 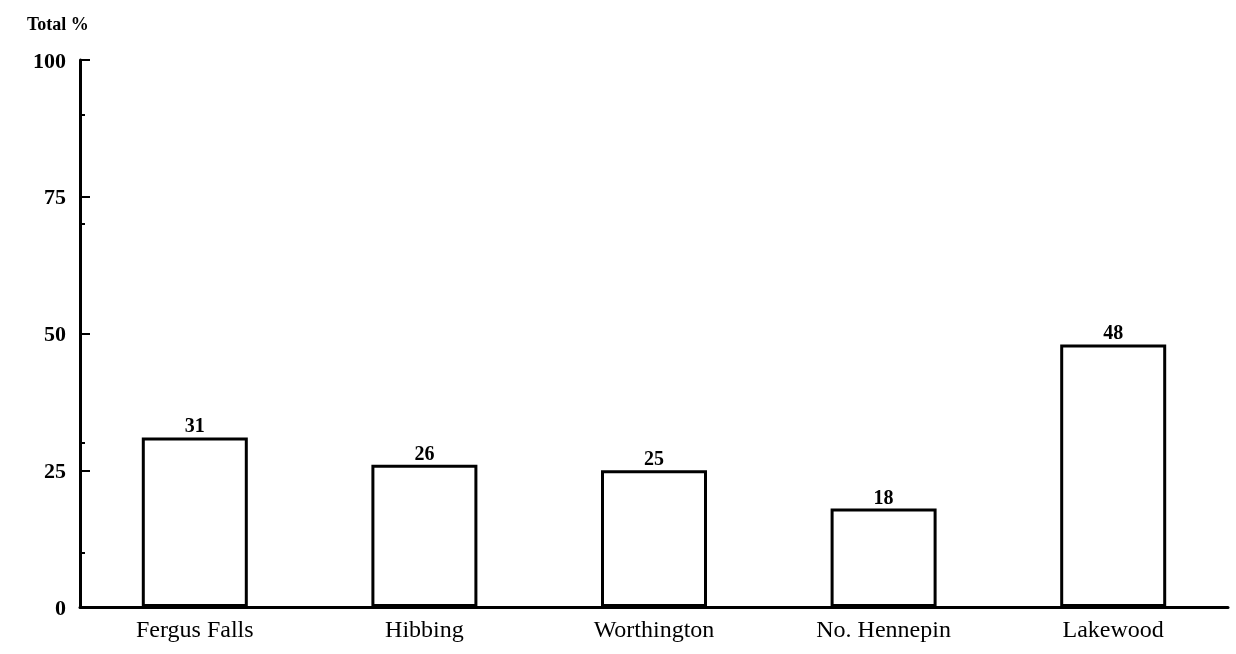 I want to click on y-tick-label: 0, so click(x=60, y=607).